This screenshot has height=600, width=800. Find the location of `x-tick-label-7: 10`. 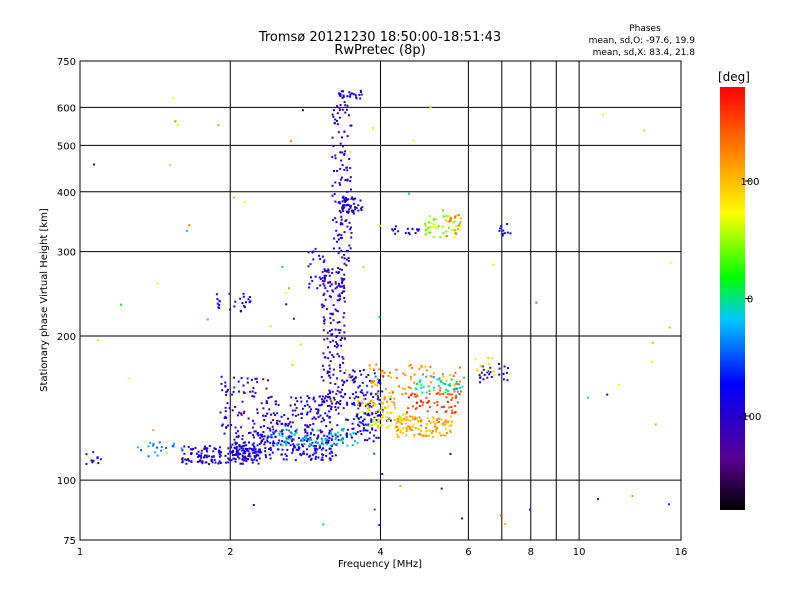

x-tick-label-7: 10 is located at coordinates (579, 552).